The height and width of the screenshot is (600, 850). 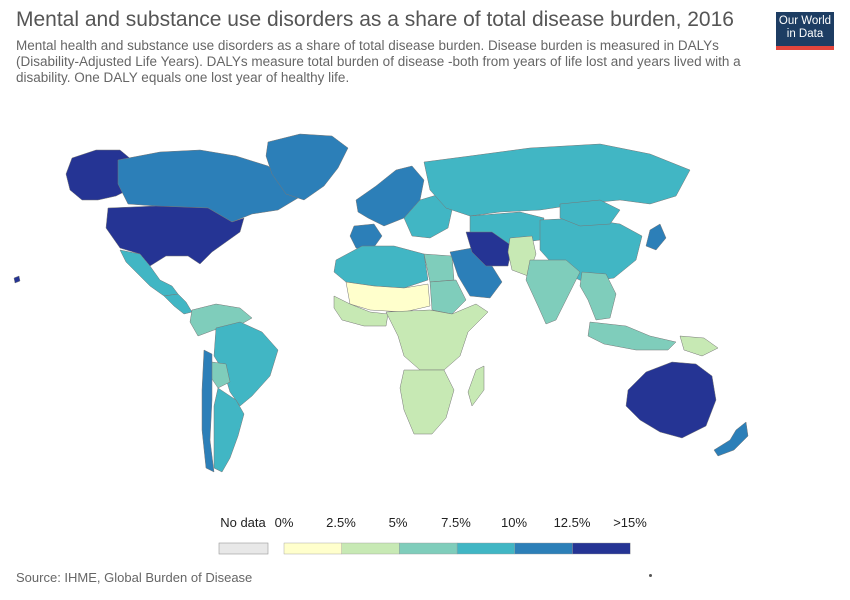 What do you see at coordinates (229, 430) in the screenshot?
I see `country-southern-cone` at bounding box center [229, 430].